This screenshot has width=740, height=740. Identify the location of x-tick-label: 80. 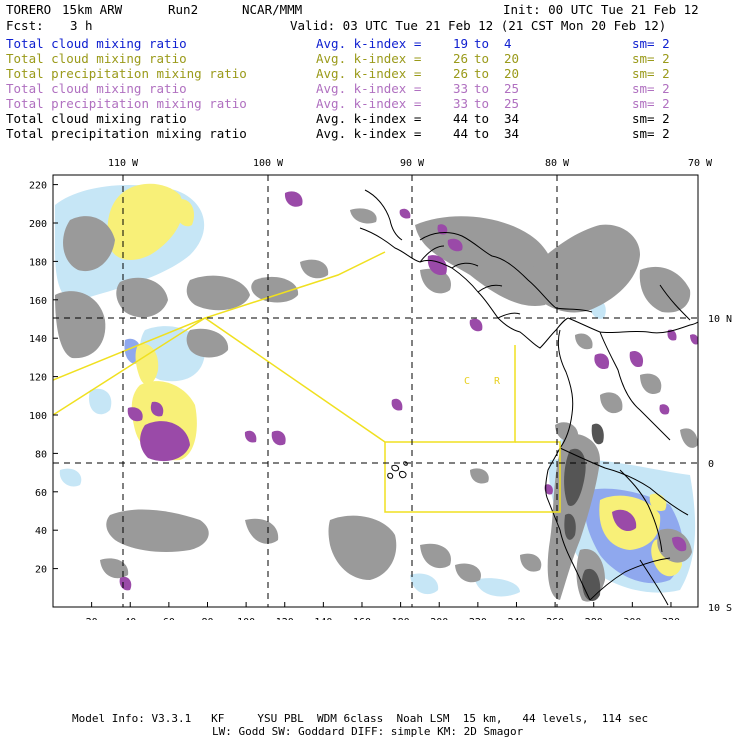
(207, 618).